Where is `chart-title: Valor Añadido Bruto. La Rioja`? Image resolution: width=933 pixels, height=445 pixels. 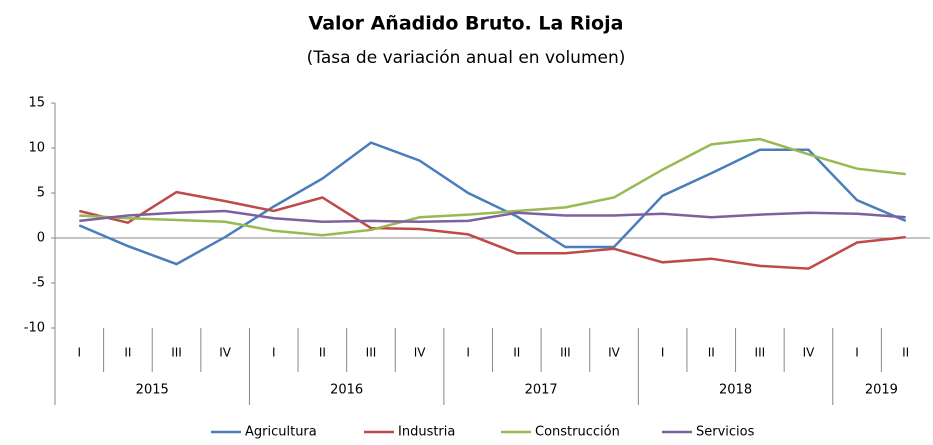 chart-title: Valor Añadido Bruto. La Rioja is located at coordinates (466, 24).